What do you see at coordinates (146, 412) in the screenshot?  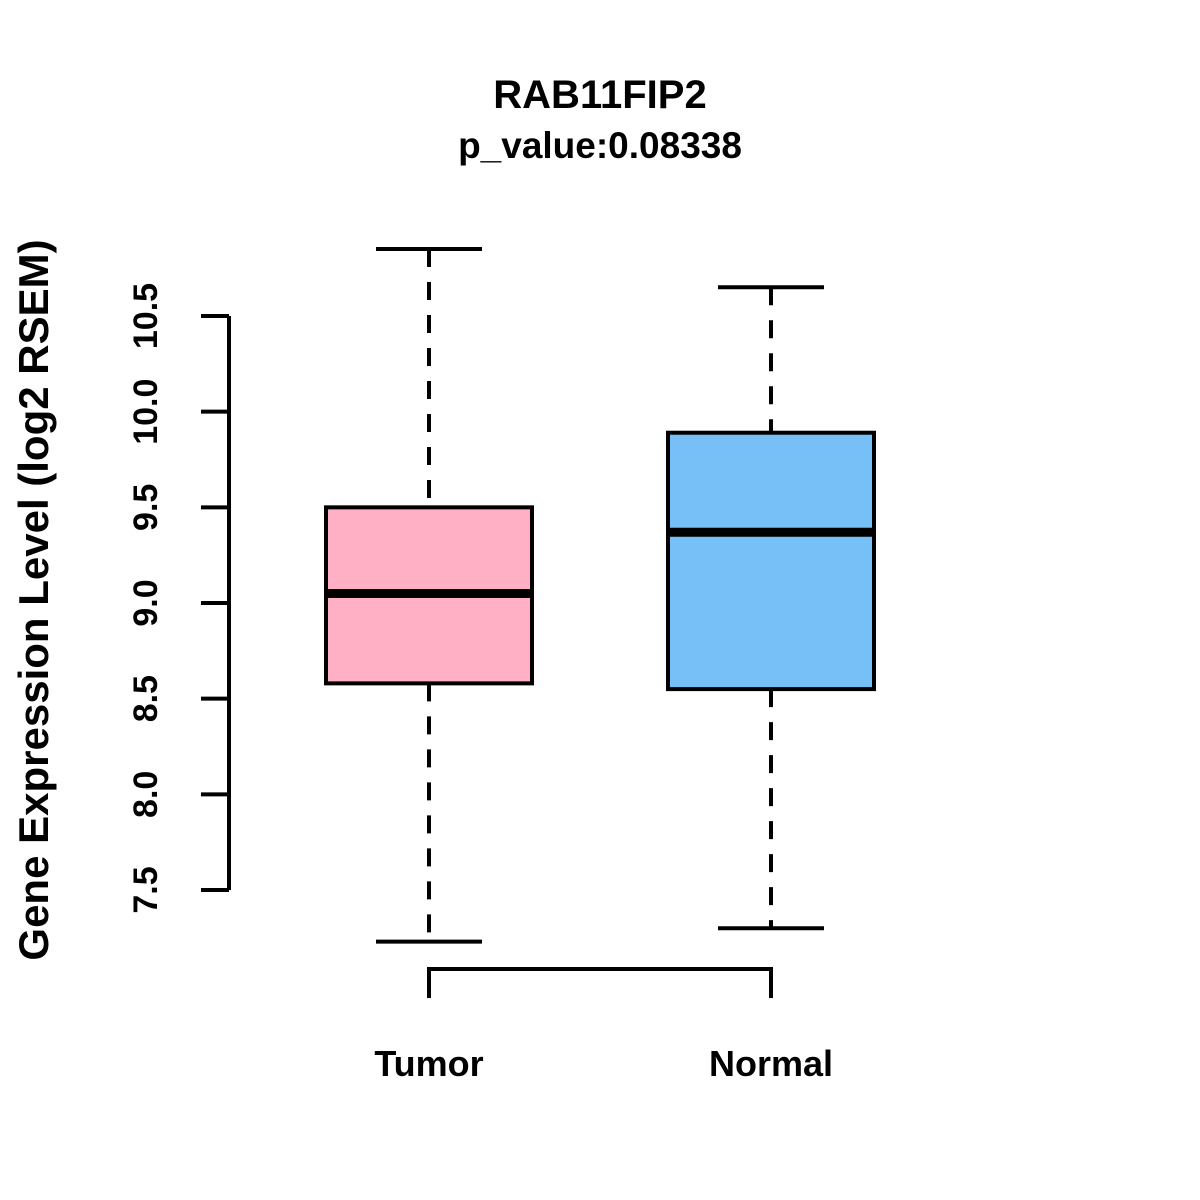 I see `y-tick-label: 10.0` at bounding box center [146, 412].